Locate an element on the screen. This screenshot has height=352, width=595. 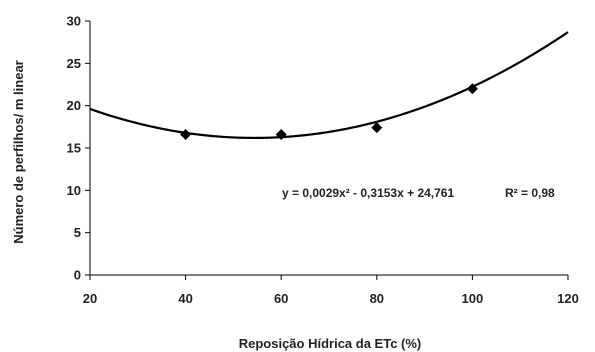
x-tick-label: 60 is located at coordinates (281, 298).